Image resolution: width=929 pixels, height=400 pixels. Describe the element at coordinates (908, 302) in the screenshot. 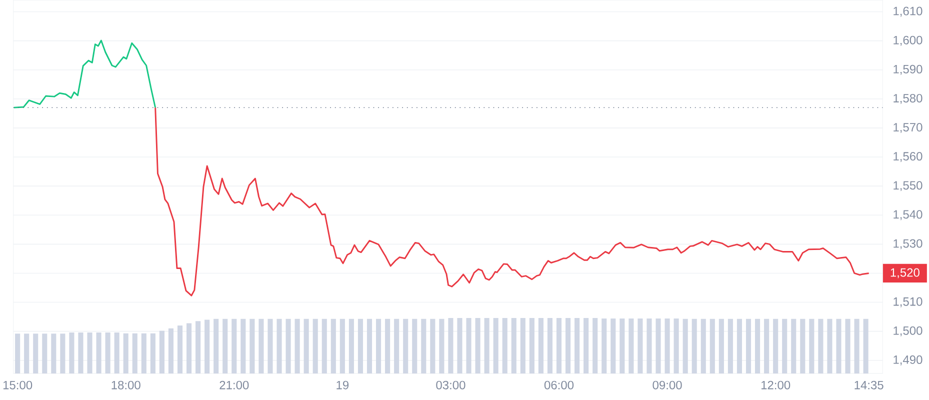

I see `y-tick-label: 1,510` at that location.